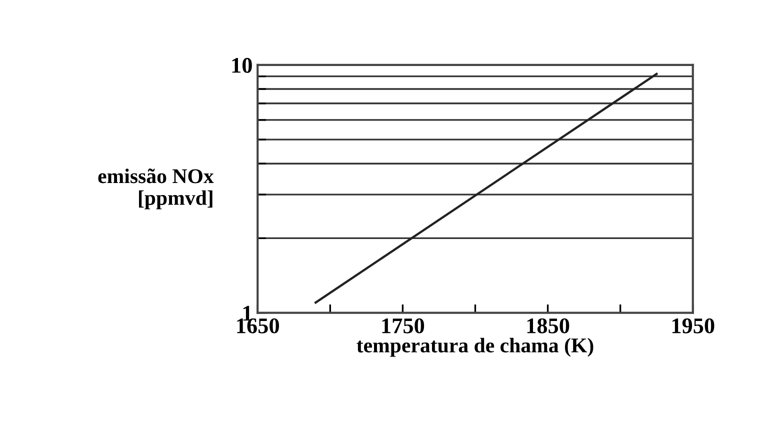 The image size is (769, 445). What do you see at coordinates (475, 347) in the screenshot?
I see `x-axis-title: temperatura de chama (K)` at bounding box center [475, 347].